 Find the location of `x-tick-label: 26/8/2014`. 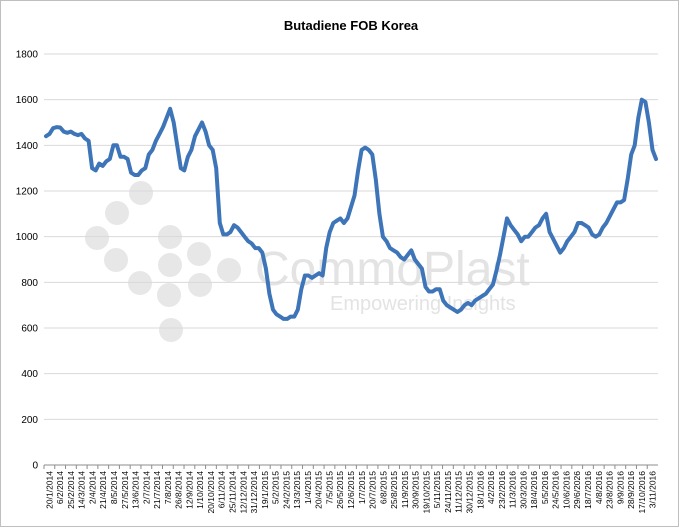

x-tick-label: 26/8/2014 is located at coordinates (179, 490).